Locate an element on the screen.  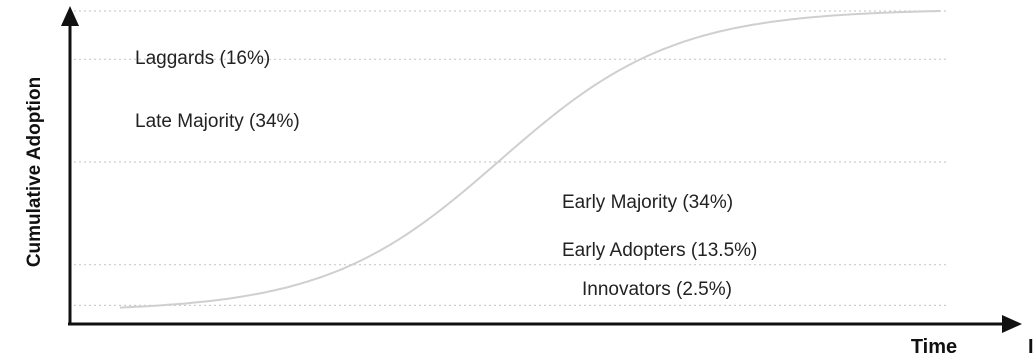
y-axis-arrowhead is located at coordinates (70, 16).